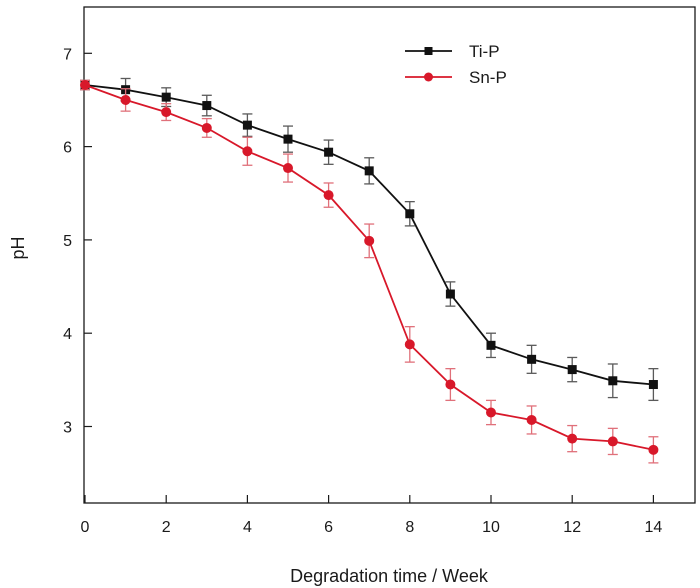  What do you see at coordinates (328, 527) in the screenshot?
I see `x-tick-label: 6` at bounding box center [328, 527].